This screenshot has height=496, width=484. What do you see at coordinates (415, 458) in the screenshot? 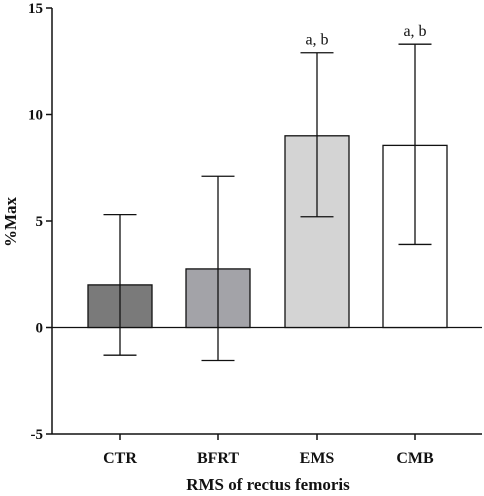
I see `x-tick-label: CMB` at bounding box center [415, 458].